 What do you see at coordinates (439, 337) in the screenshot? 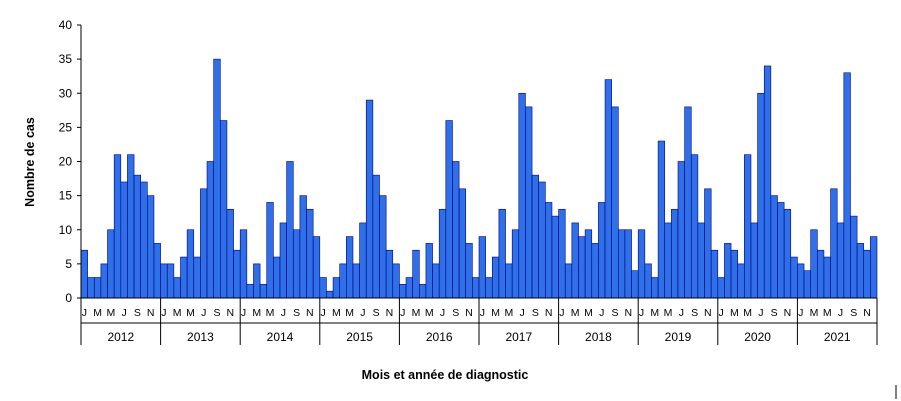
I see `year-label: 2016` at bounding box center [439, 337].